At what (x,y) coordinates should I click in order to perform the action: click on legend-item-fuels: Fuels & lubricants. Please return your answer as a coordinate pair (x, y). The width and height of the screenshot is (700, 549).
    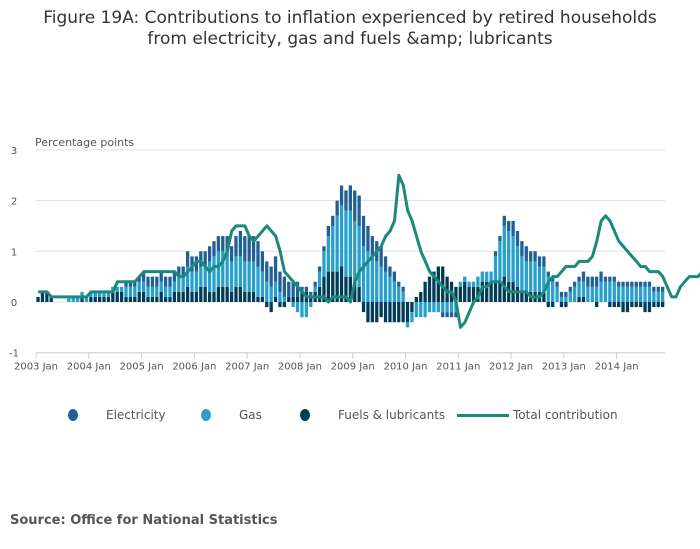
    Looking at the image, I should click on (372, 415).